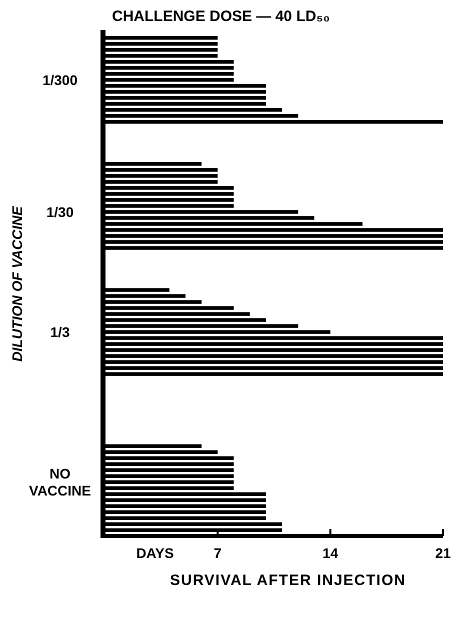 This screenshot has height=621, width=456. I want to click on y-tick-label: 1/30, so click(60, 212).